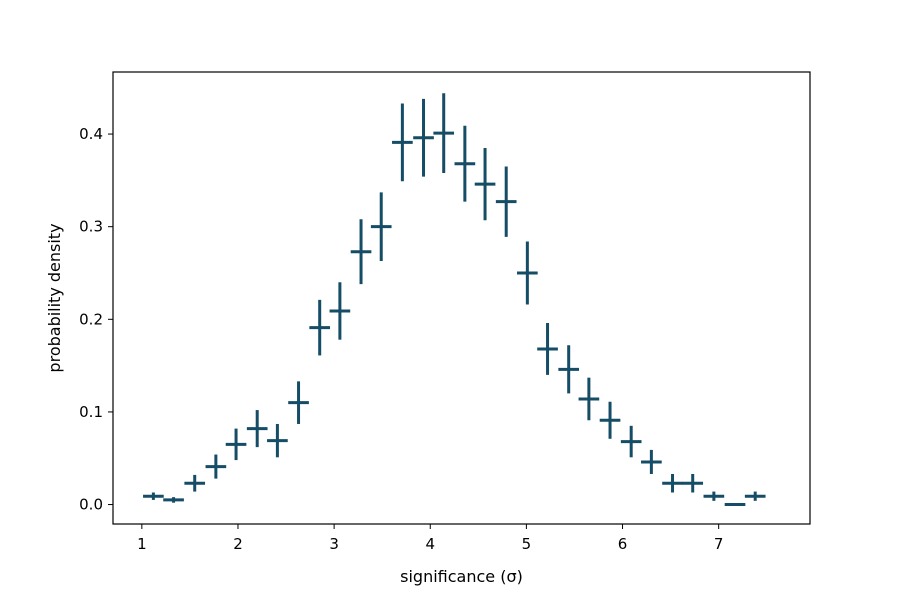 The width and height of the screenshot is (900, 600). I want to click on y-tick-label: 0.0, so click(91, 505).